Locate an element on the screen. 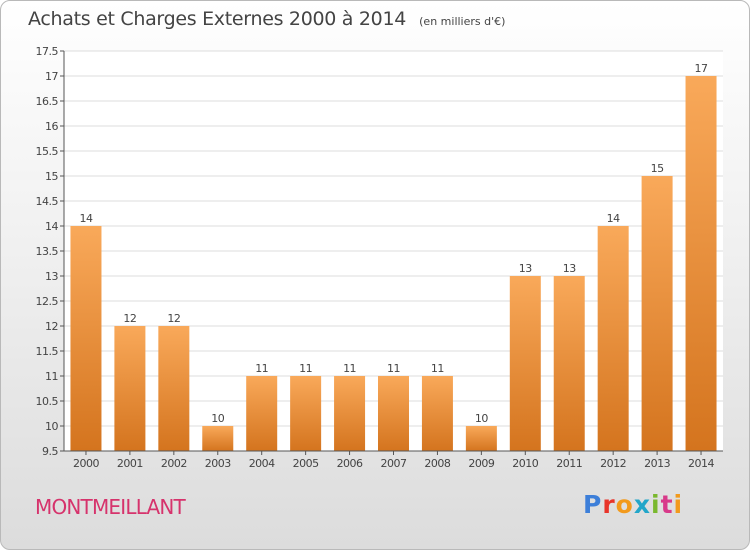 The height and width of the screenshot is (550, 750). logo-letter: P is located at coordinates (593, 504).